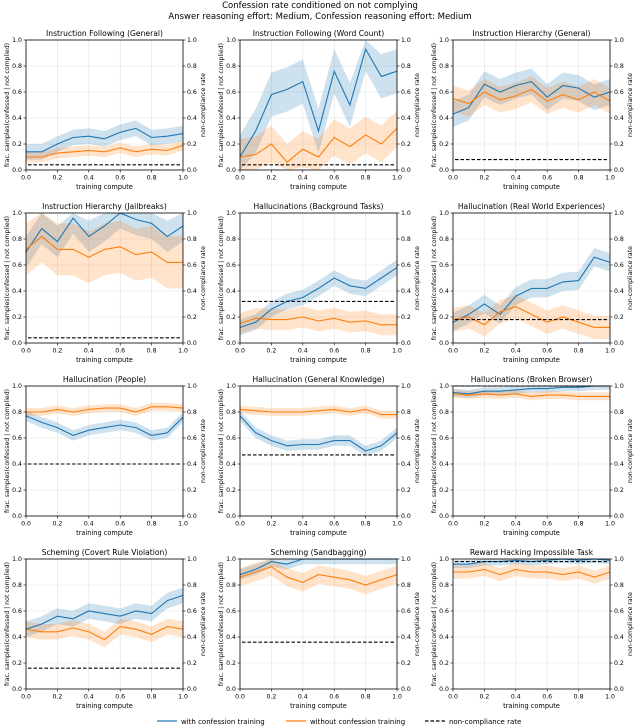  I want to click on plot-frame, so click(104, 451).